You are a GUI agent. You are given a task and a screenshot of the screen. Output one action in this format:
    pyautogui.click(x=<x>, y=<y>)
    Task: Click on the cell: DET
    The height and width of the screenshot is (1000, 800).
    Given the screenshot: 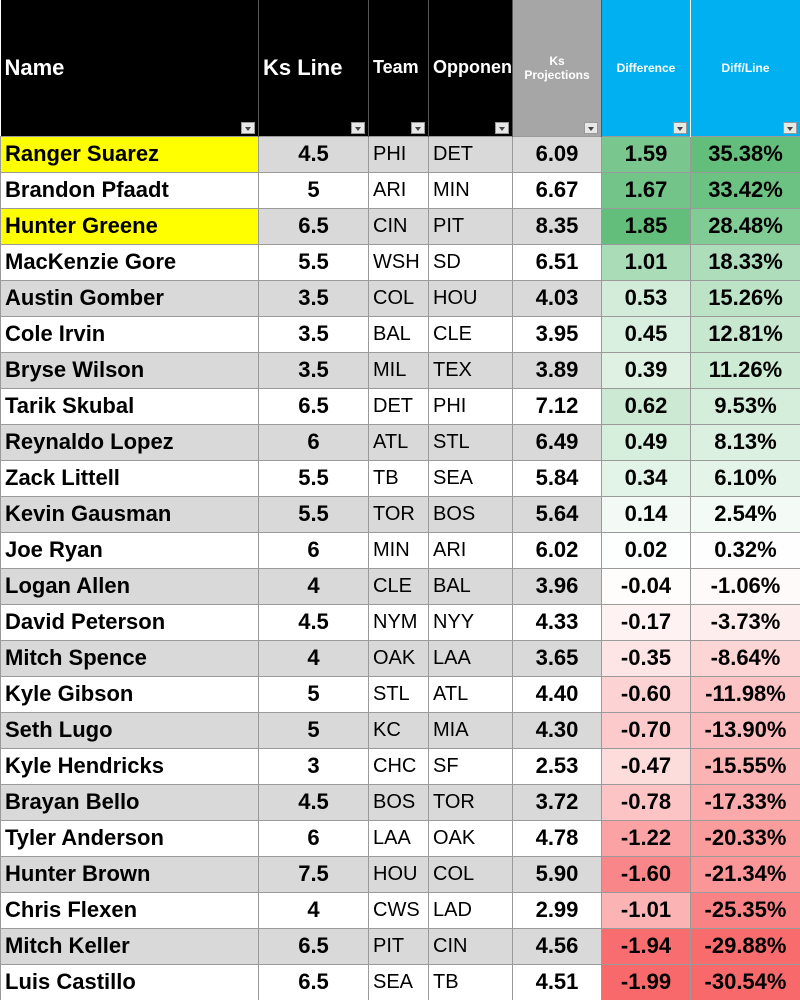 What is the action you would take?
    pyautogui.click(x=398, y=406)
    